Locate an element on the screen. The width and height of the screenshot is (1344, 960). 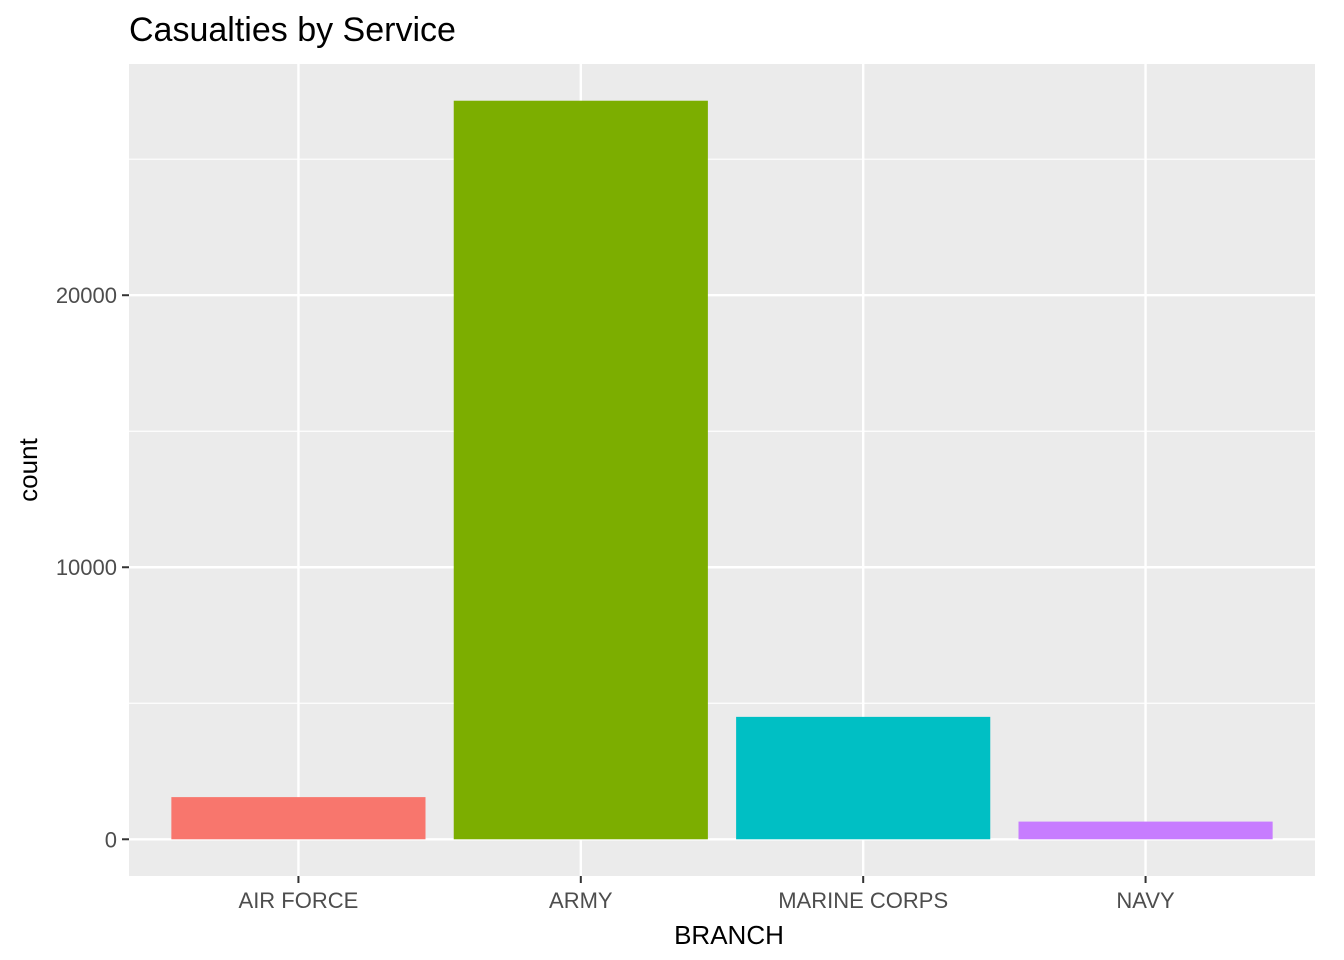
x-axis: AIR FORCE ARMY MARINE CORPS NAVY is located at coordinates (707, 894).